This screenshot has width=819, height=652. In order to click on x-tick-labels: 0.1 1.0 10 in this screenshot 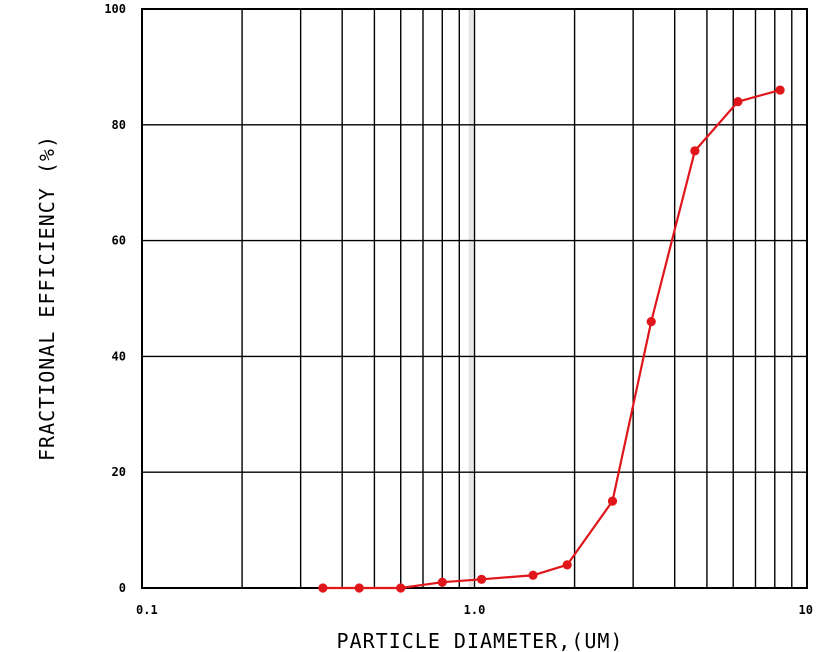, I will do `click(474, 610)`.